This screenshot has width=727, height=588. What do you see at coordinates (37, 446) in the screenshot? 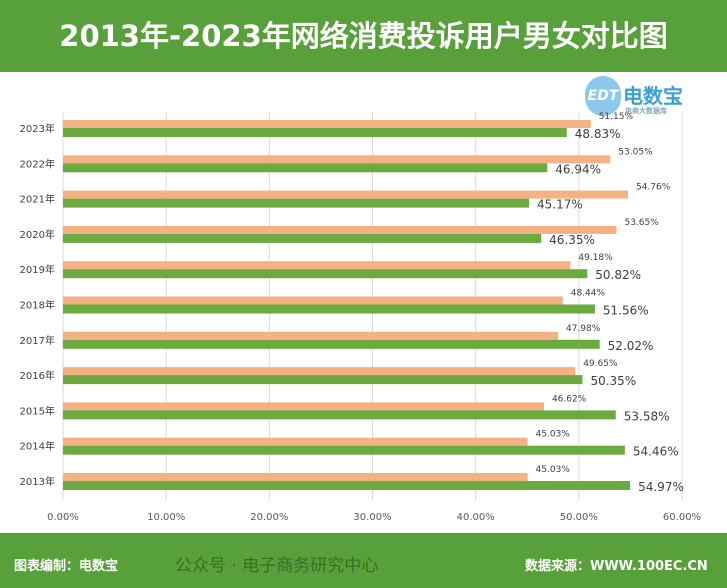
I see `y-tick-label: 2014年` at bounding box center [37, 446].